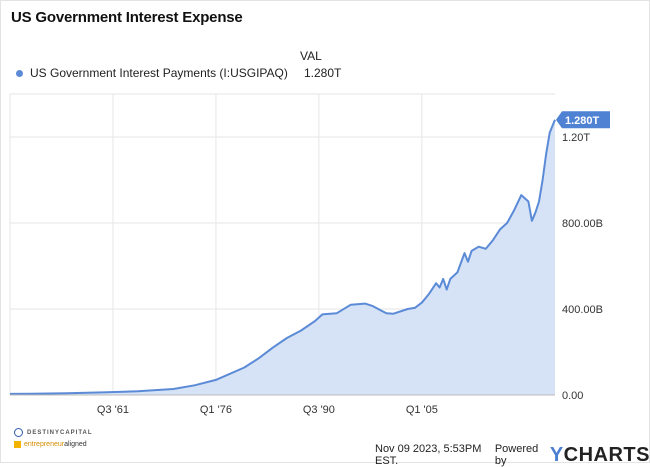 The width and height of the screenshot is (650, 467). I want to click on y-axis-ticks: 0.00 400.00B 800.00B 1.20T, so click(582, 267).